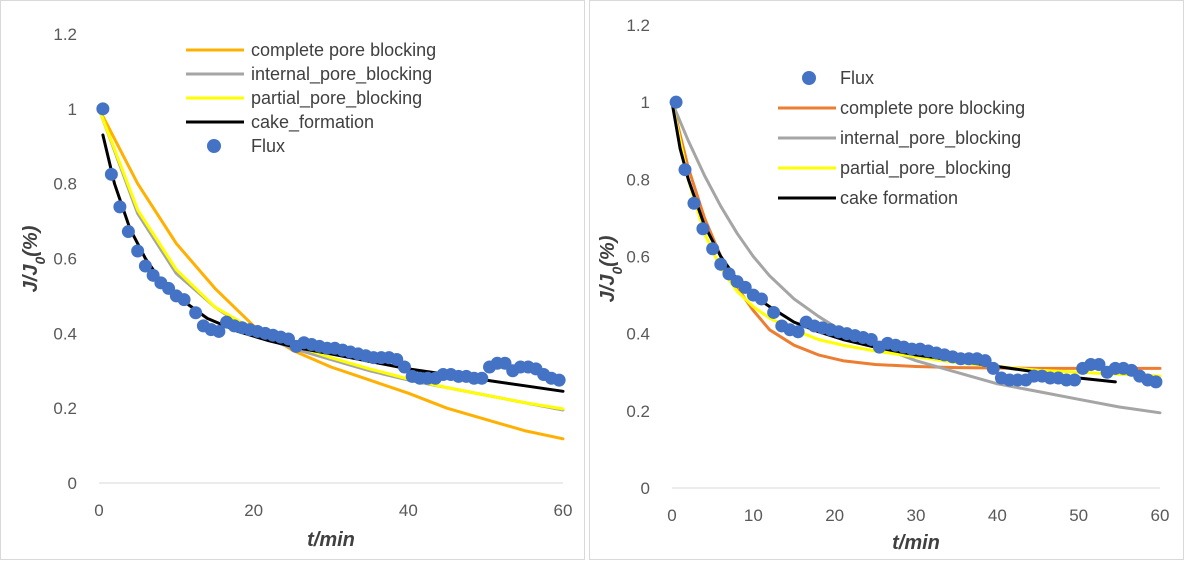  What do you see at coordinates (899, 198) in the screenshot?
I see `legend-label: cake formation` at bounding box center [899, 198].